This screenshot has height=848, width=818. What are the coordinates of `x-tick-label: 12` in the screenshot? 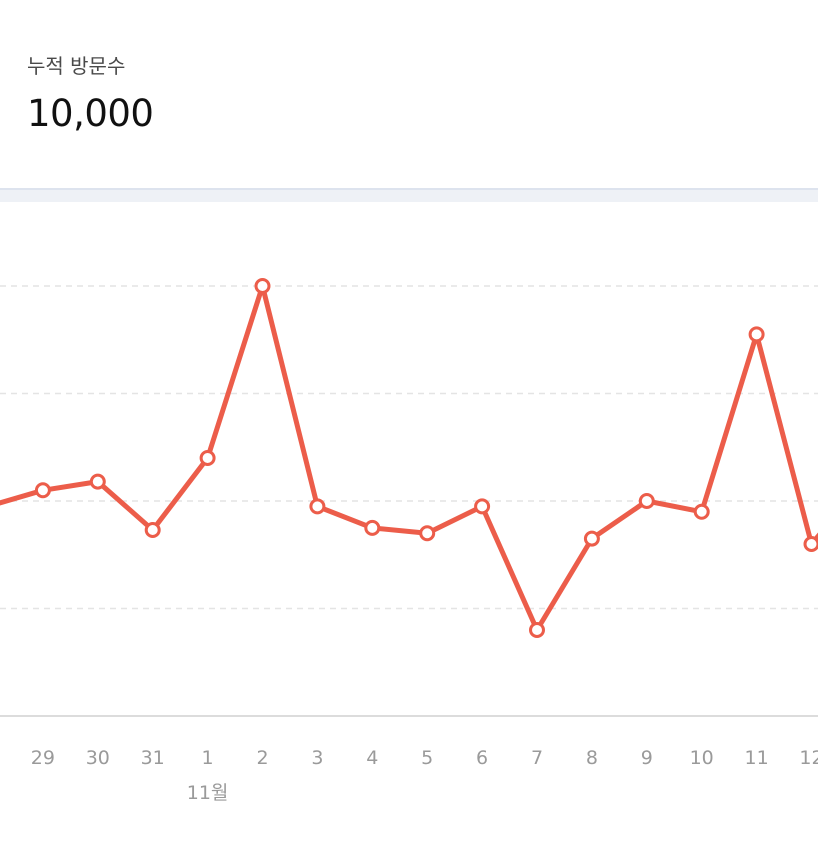 It's located at (808, 758).